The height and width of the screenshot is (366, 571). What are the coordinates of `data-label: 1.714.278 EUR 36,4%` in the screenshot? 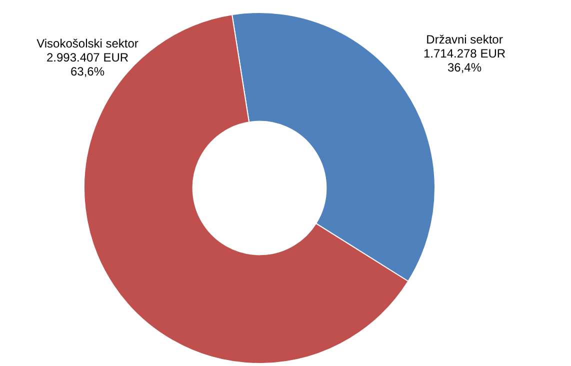 It's located at (464, 60).